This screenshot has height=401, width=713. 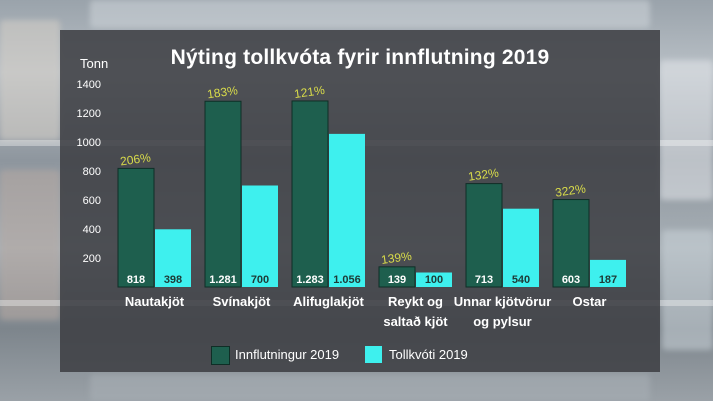 What do you see at coordinates (242, 301) in the screenshot?
I see `x-category-label: Svínakjöt` at bounding box center [242, 301].